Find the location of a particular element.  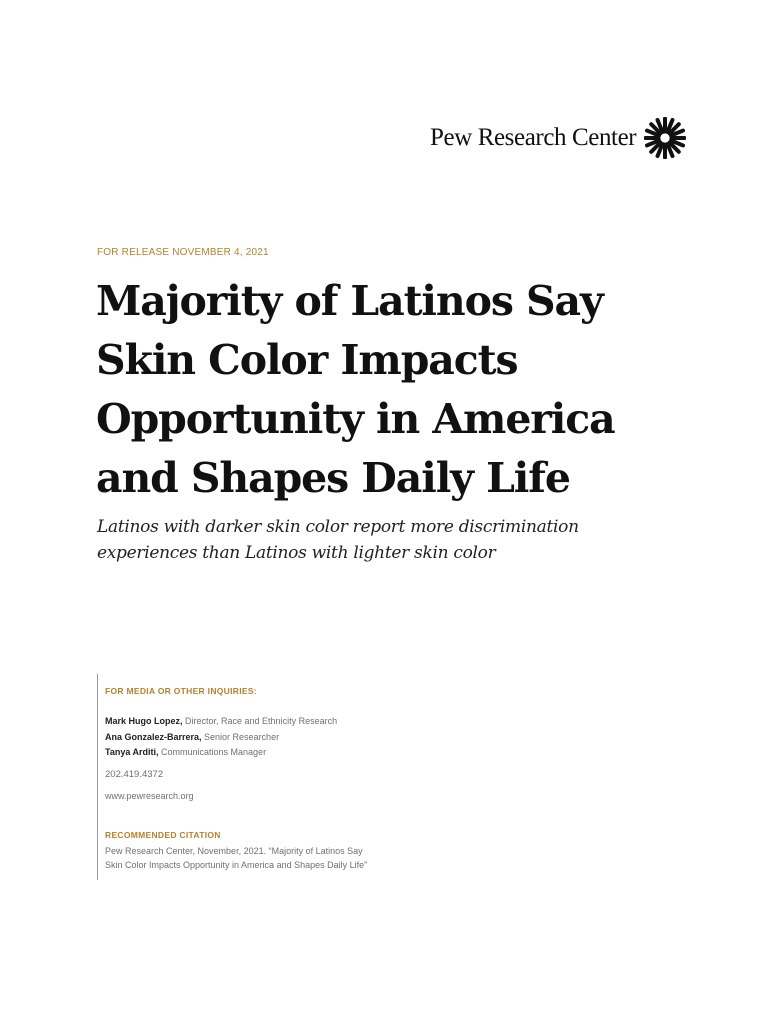

contact-row: Tanya Arditi, Communications Manager is located at coordinates (221, 753).